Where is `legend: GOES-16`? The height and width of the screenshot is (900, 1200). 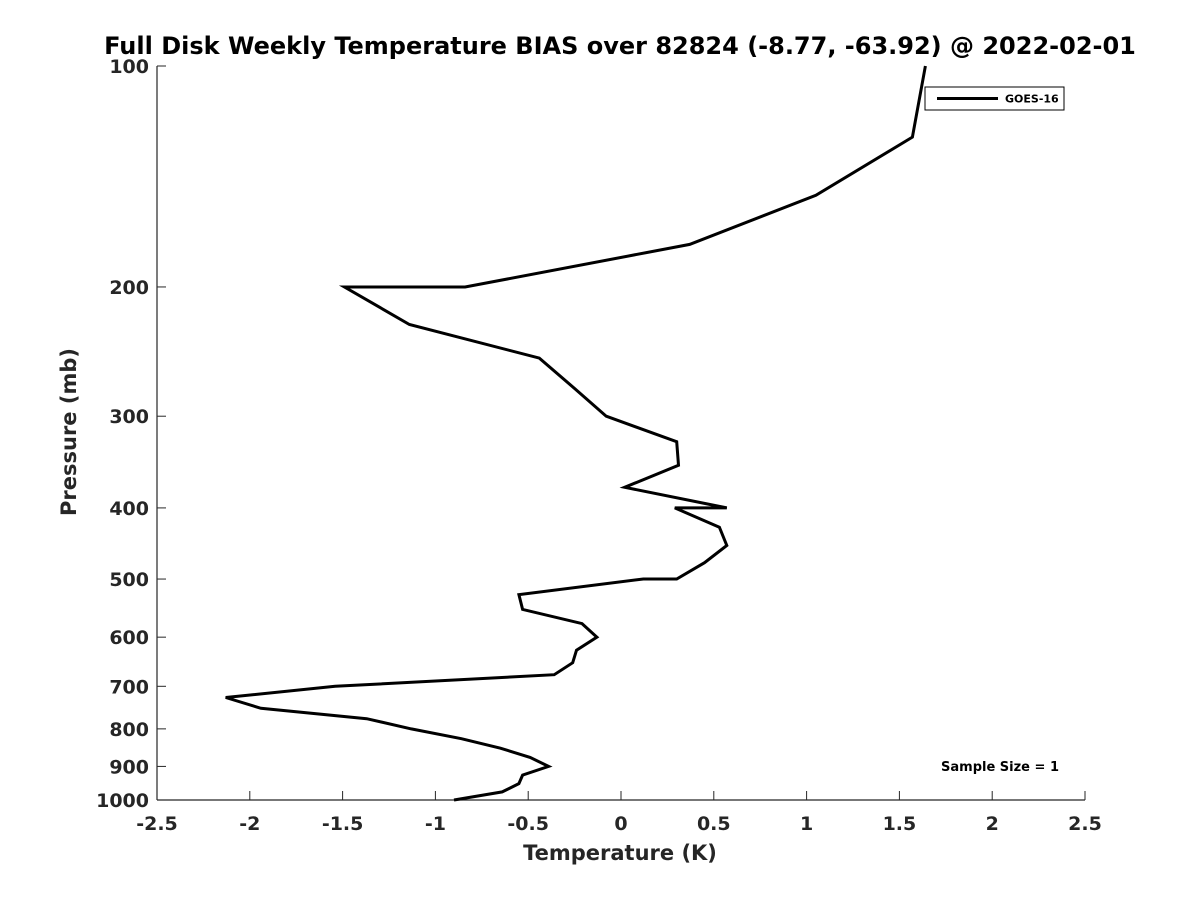 legend: GOES-16 is located at coordinates (994, 98).